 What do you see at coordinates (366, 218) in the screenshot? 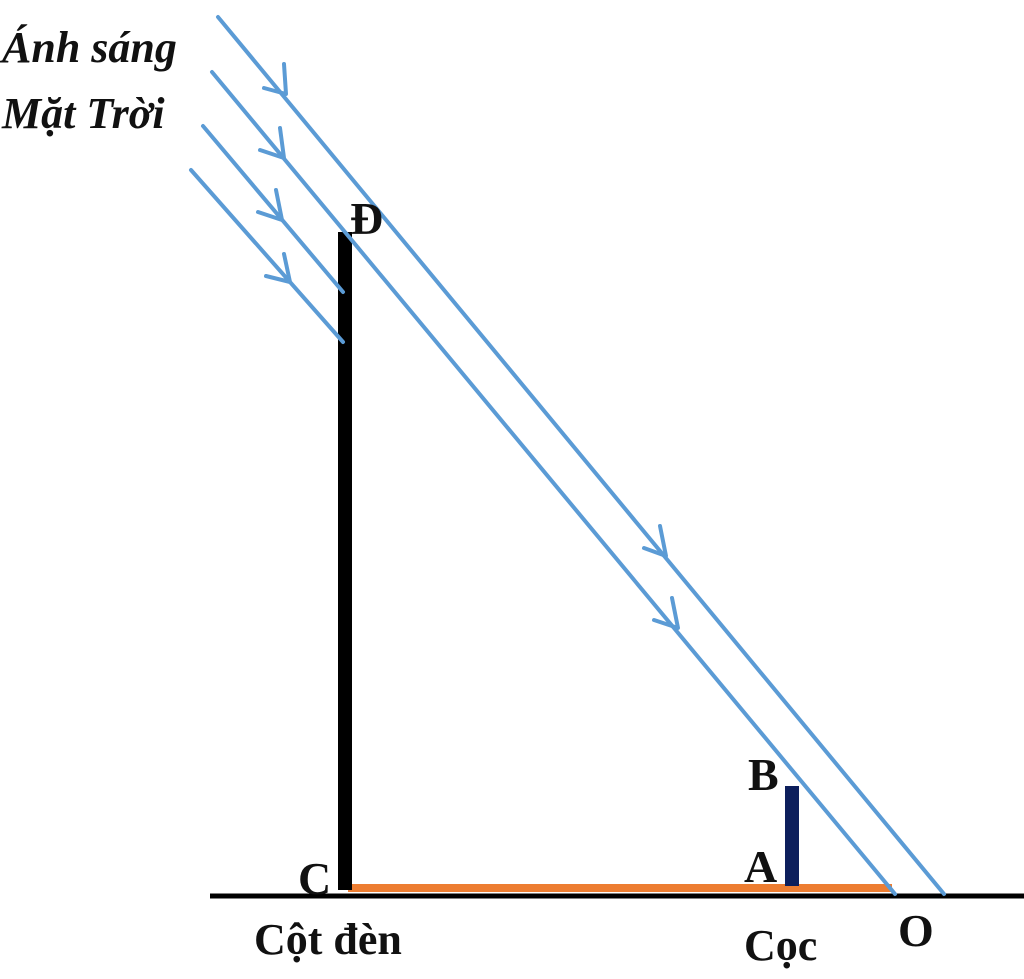
I see `point-label-d: Đ` at bounding box center [366, 218].